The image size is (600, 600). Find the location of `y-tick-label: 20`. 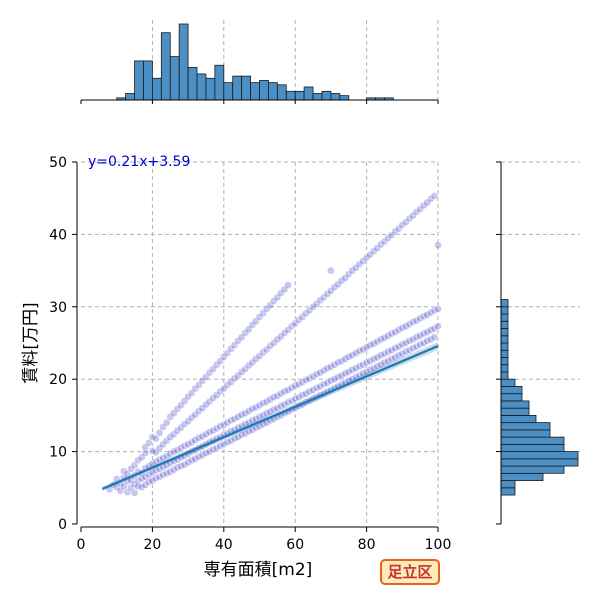

y-tick-label: 20 is located at coordinates (58, 380).